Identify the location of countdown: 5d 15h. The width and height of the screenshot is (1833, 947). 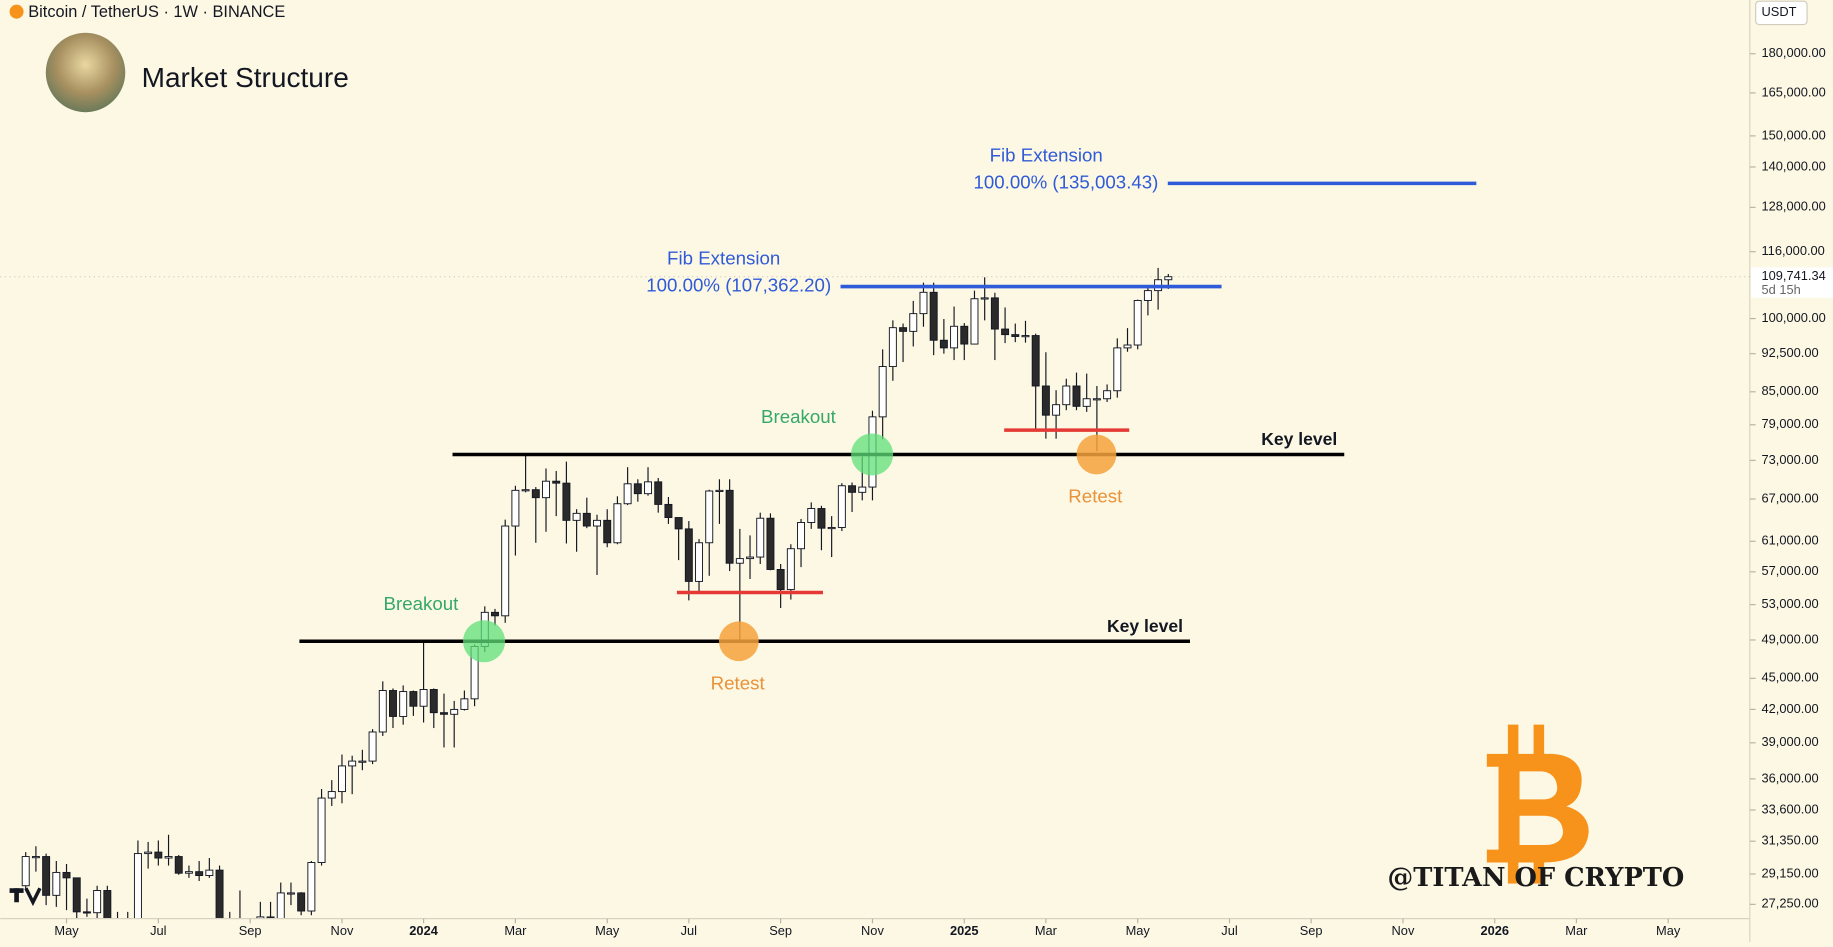
(1780, 289).